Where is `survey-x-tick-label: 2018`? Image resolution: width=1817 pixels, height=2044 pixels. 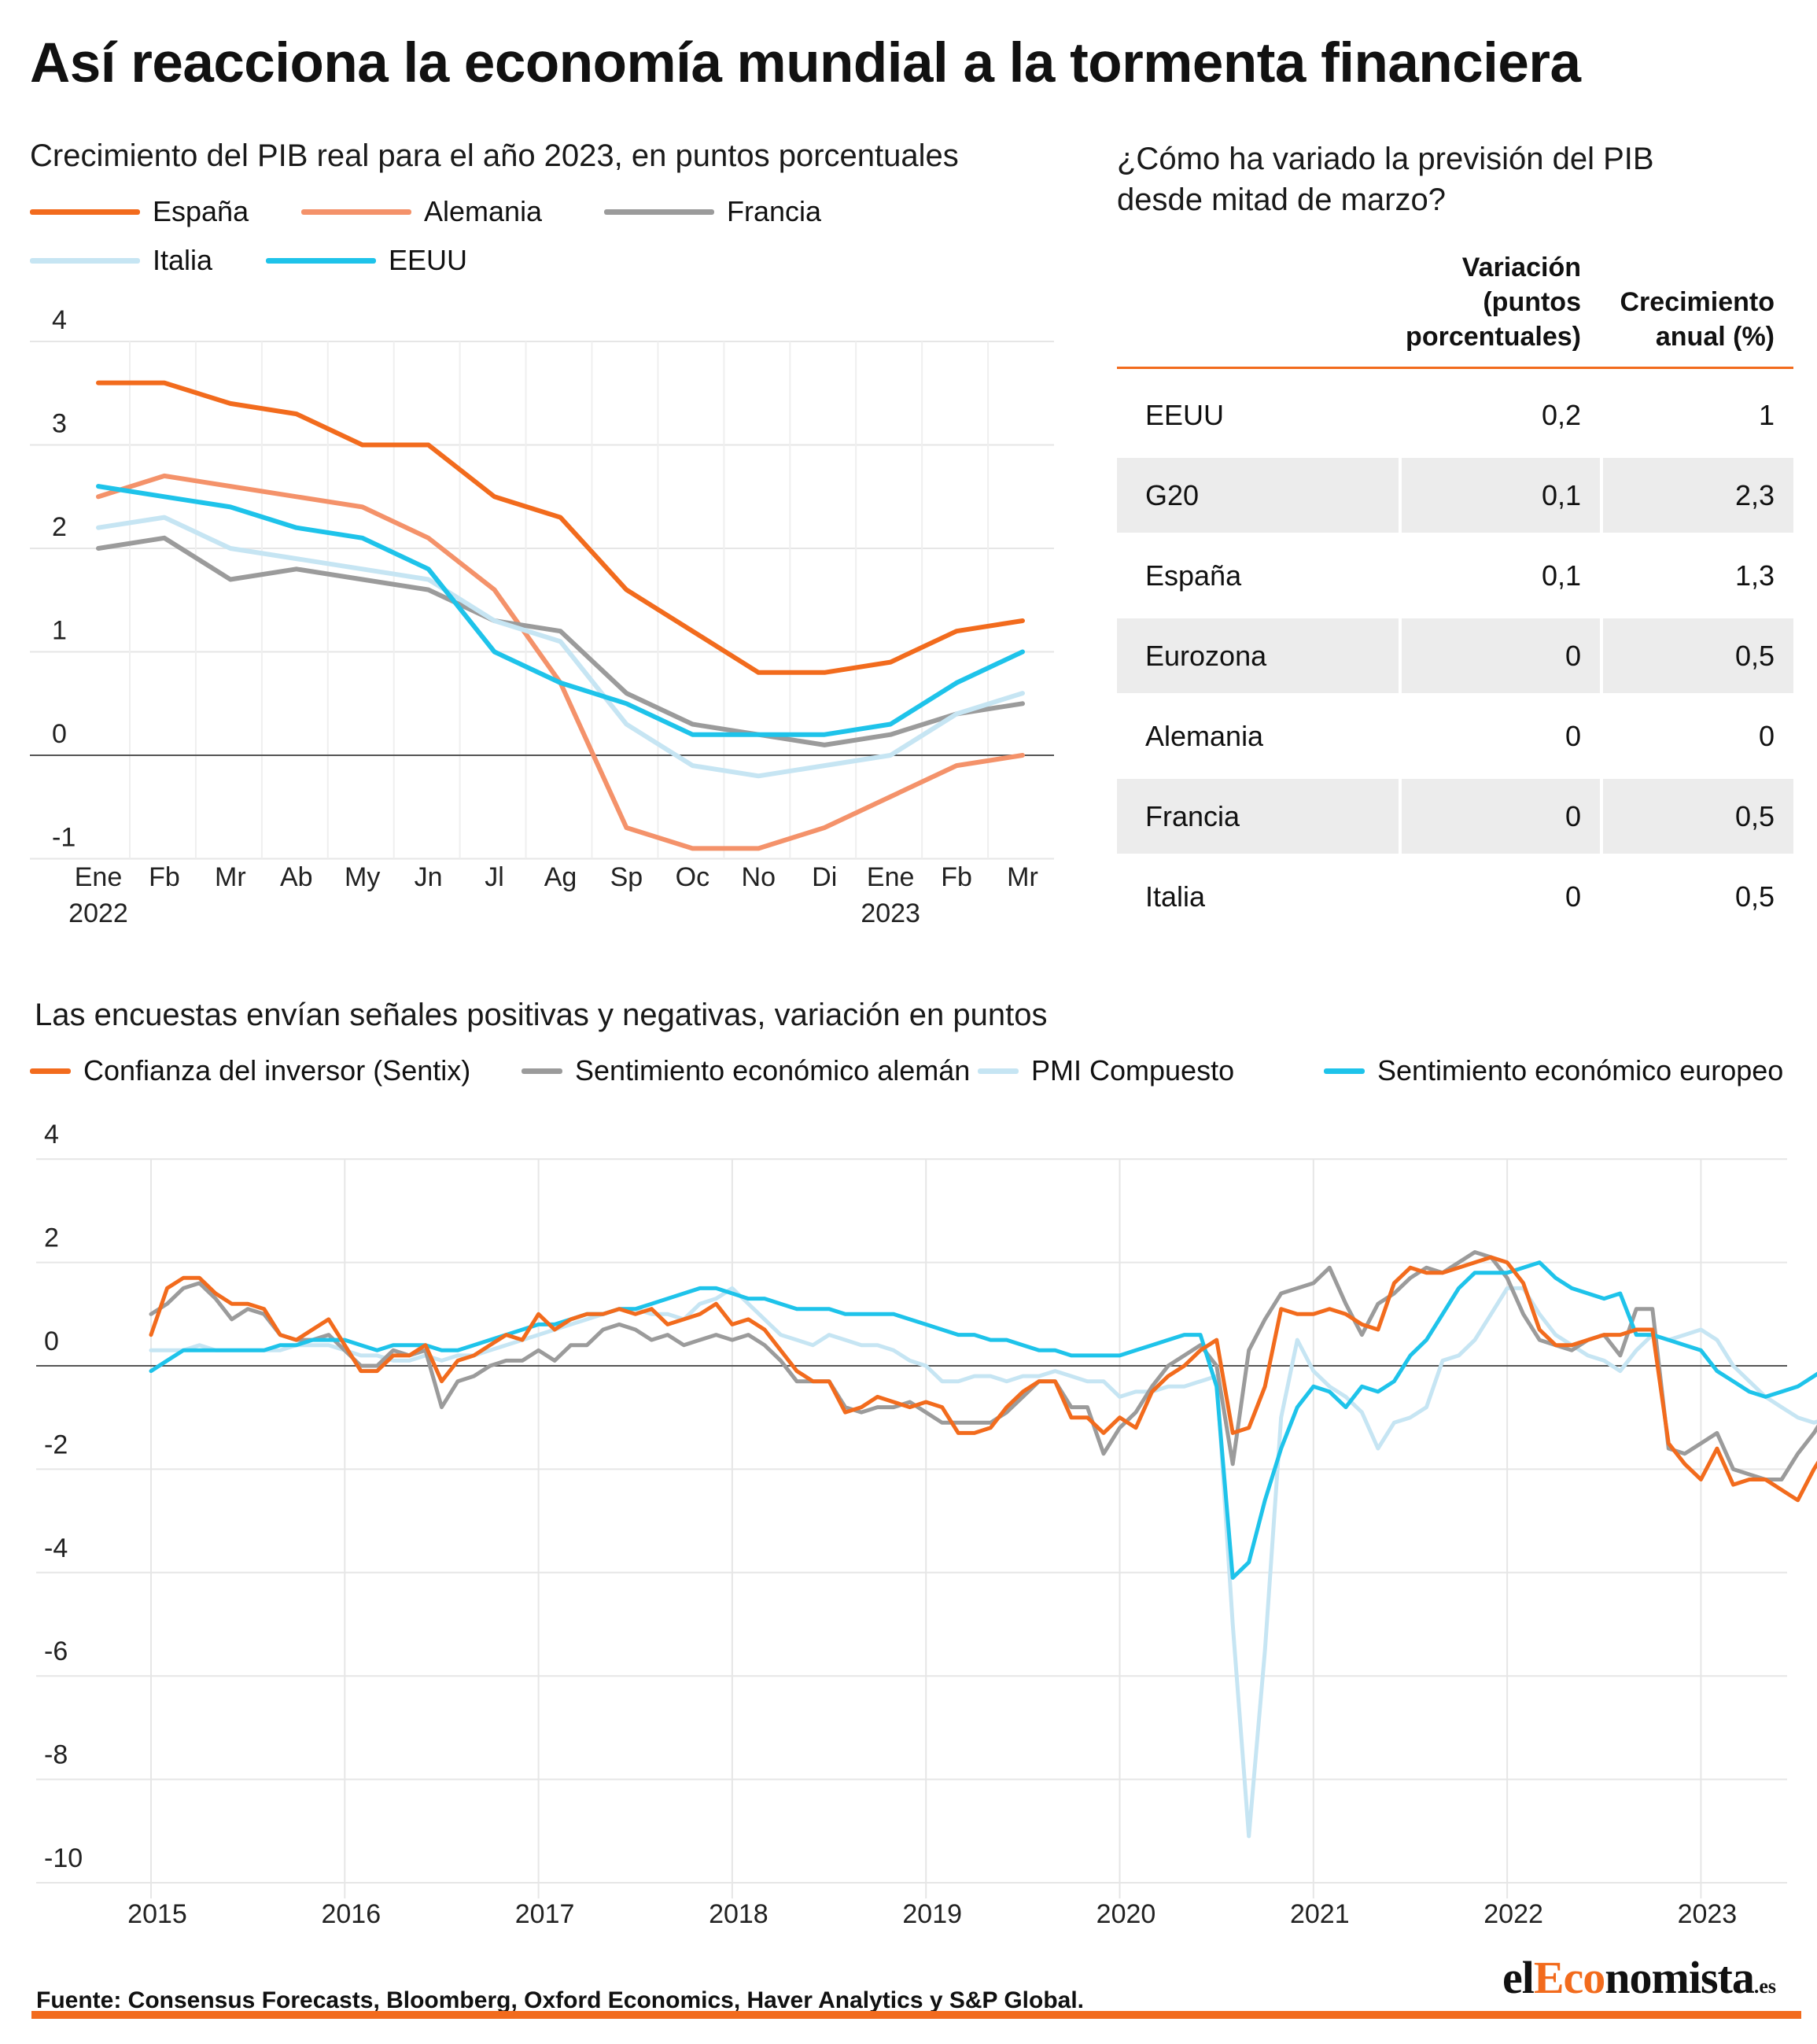
survey-x-tick-label: 2018 is located at coordinates (739, 1914).